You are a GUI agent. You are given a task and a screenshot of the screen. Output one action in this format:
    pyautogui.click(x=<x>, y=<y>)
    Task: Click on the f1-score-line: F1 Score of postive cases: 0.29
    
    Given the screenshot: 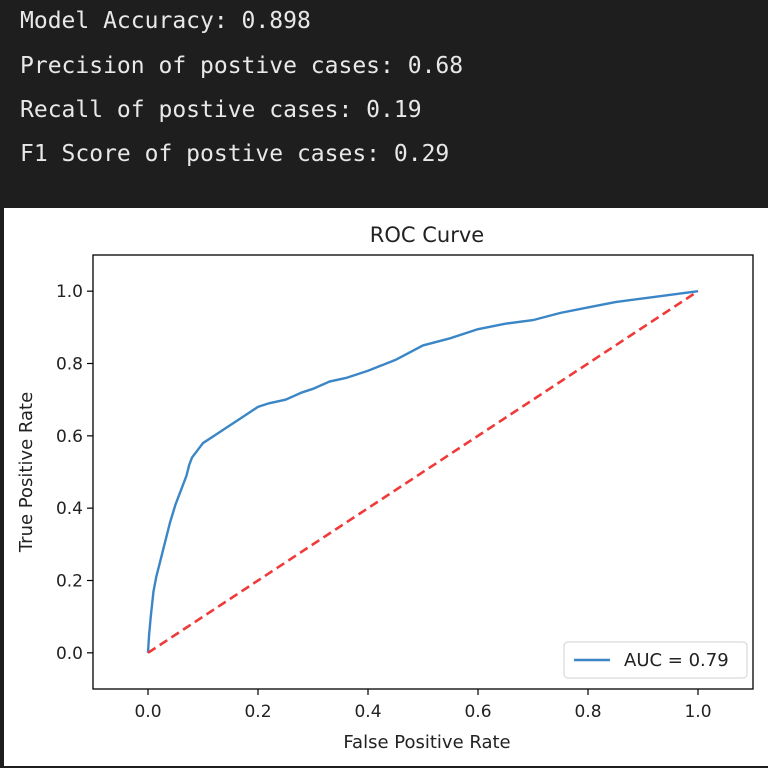 What is the action you would take?
    pyautogui.click(x=235, y=154)
    